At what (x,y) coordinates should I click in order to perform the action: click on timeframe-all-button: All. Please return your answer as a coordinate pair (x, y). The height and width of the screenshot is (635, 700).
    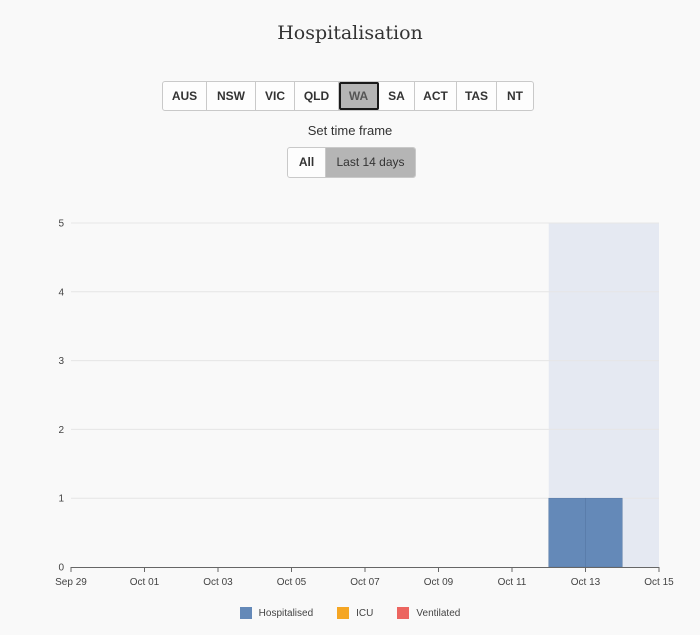
    Looking at the image, I should click on (307, 162).